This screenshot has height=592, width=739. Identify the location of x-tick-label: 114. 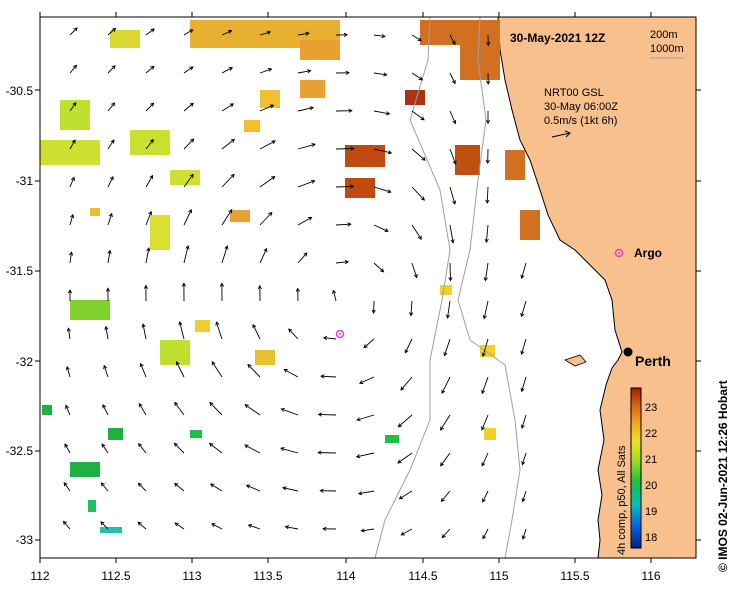
(345, 576).